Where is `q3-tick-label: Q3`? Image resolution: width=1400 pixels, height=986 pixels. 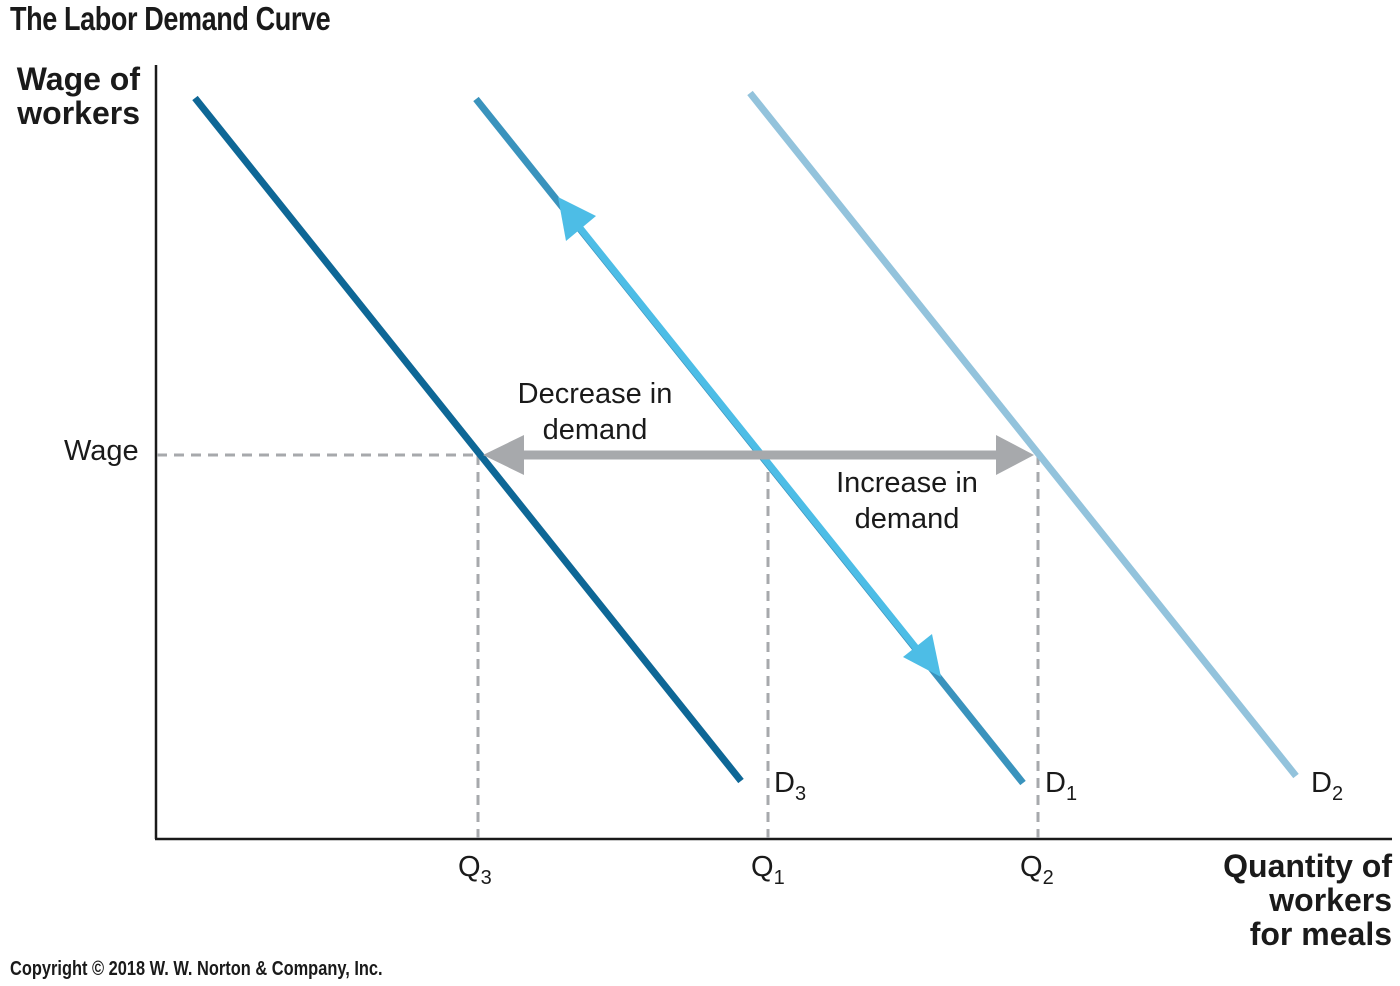 q3-tick-label: Q3 is located at coordinates (475, 872).